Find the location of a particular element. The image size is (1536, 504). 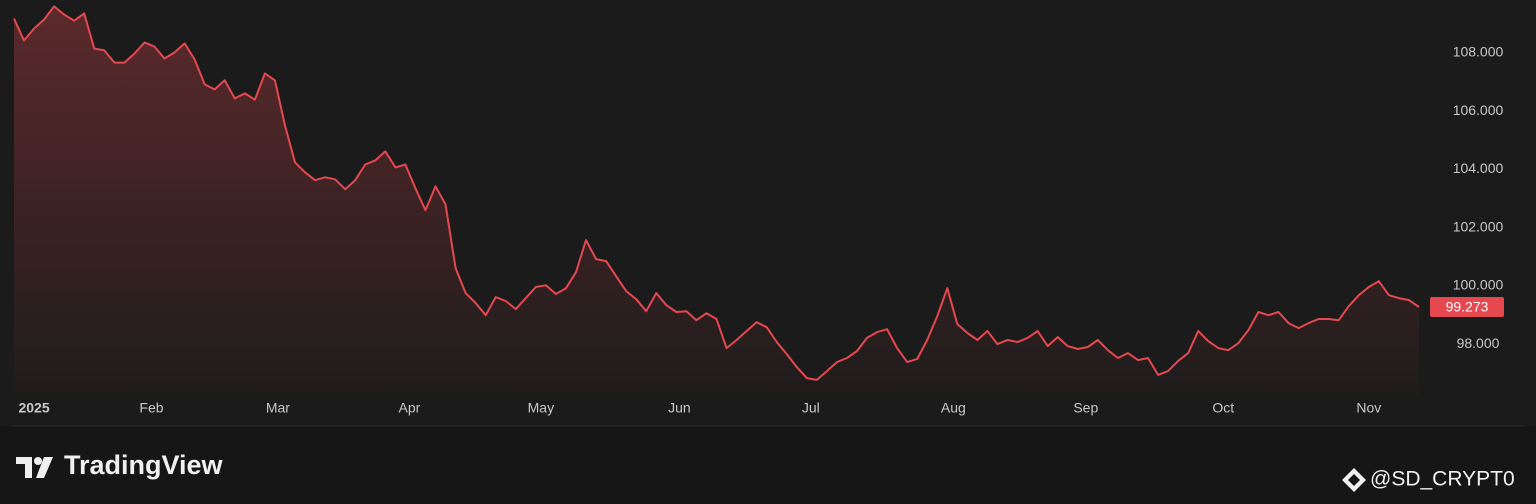

y-tick-label: 100.000 is located at coordinates (1478, 285).